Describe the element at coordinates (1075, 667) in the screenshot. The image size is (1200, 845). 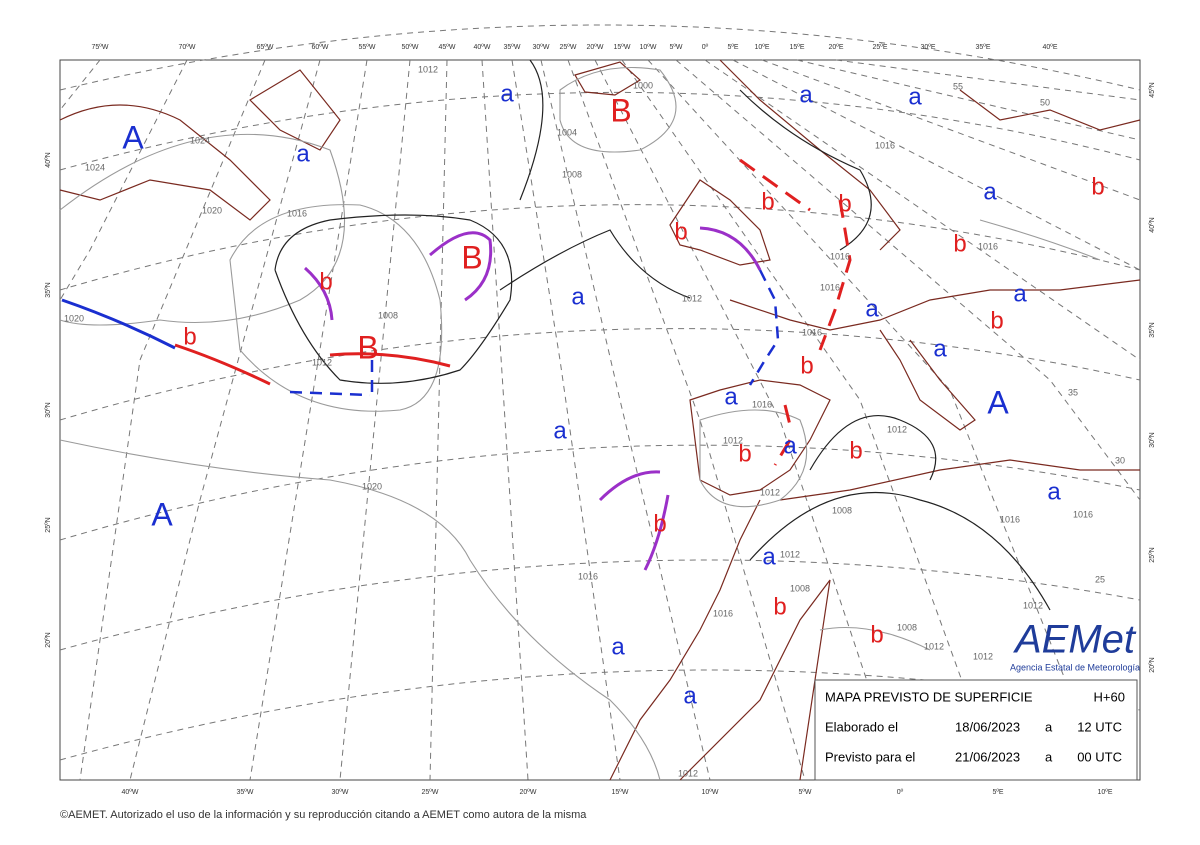
I see `logo-subtitle: Agencia Estatal de Meteorología` at that location.